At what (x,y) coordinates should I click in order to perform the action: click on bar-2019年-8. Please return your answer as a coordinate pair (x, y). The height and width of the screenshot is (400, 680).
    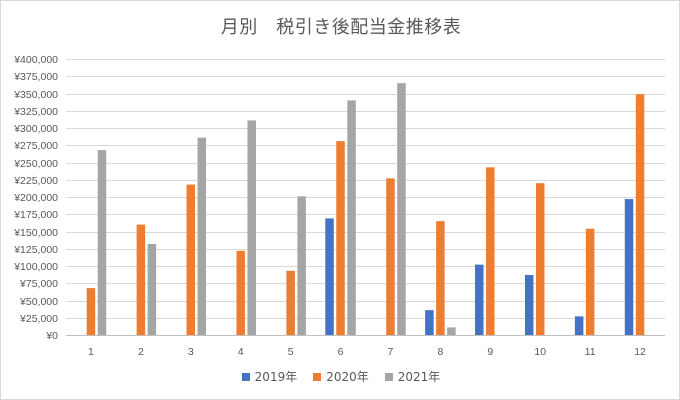
    Looking at the image, I should click on (429, 322).